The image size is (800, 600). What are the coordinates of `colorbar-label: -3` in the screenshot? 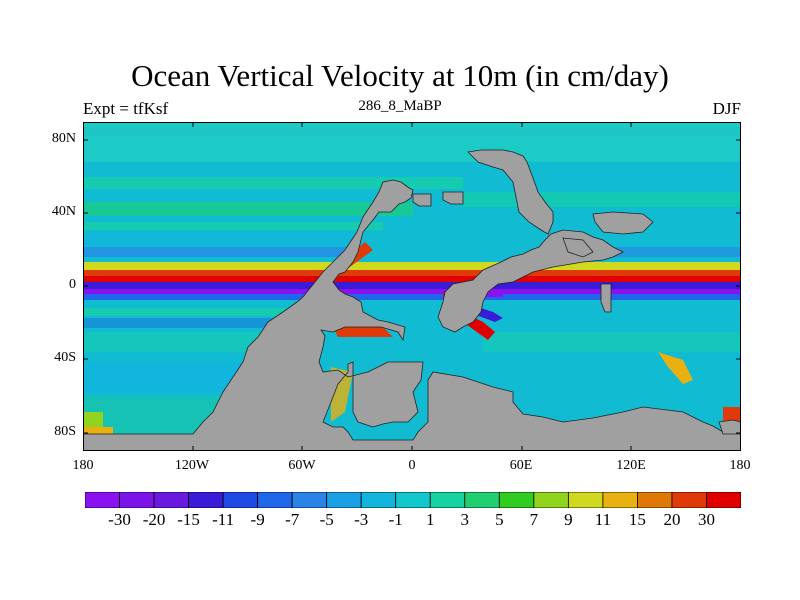 It's located at (361, 519).